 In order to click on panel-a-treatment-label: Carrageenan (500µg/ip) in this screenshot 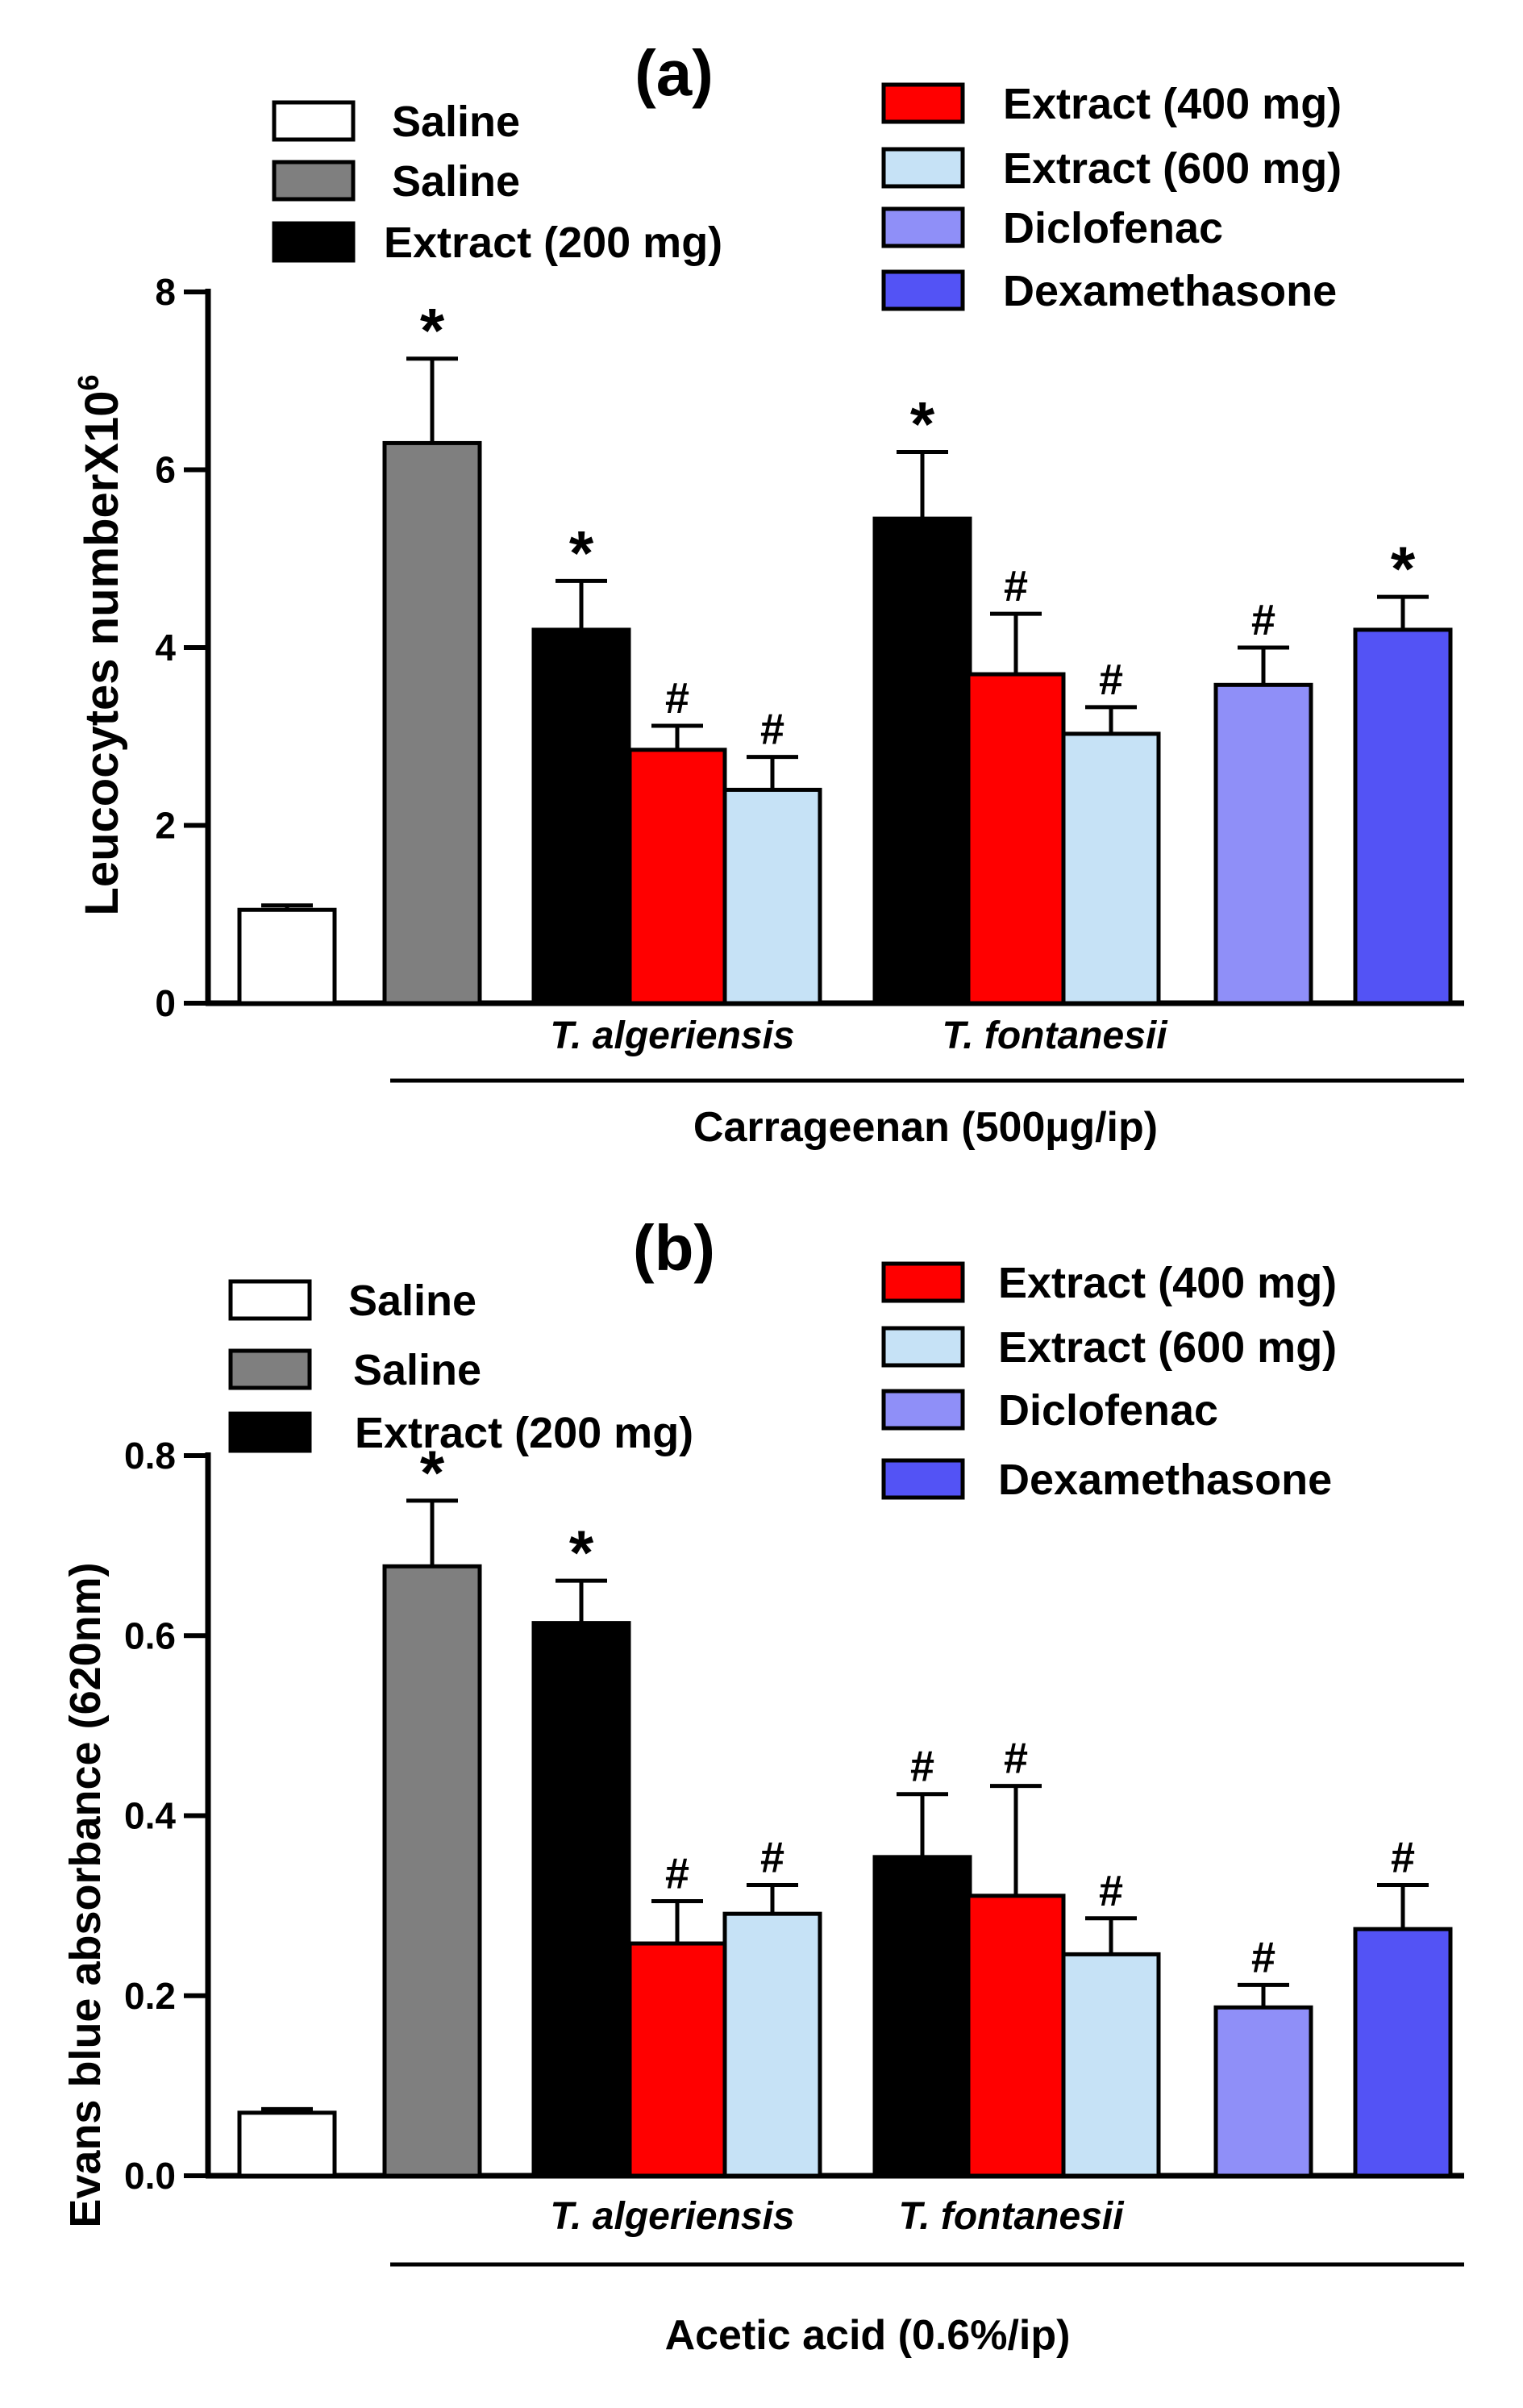, I will do `click(926, 1127)`.